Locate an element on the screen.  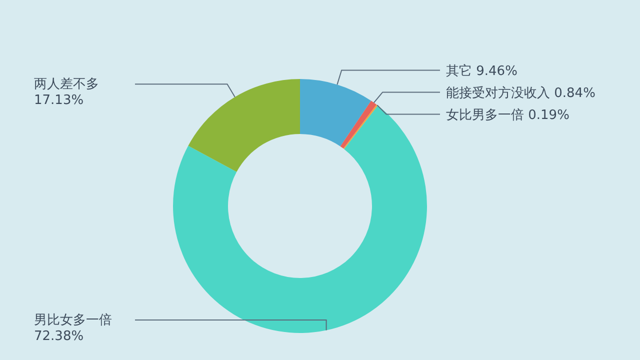
slice-label: 男比女多一倍 is located at coordinates (73, 320).